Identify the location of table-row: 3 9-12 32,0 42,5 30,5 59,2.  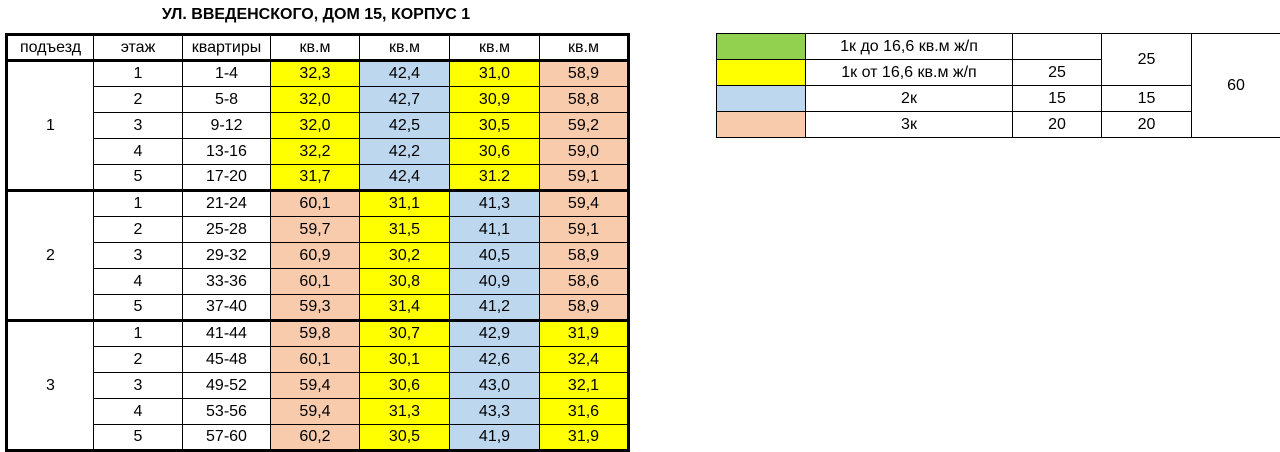
(318, 125).